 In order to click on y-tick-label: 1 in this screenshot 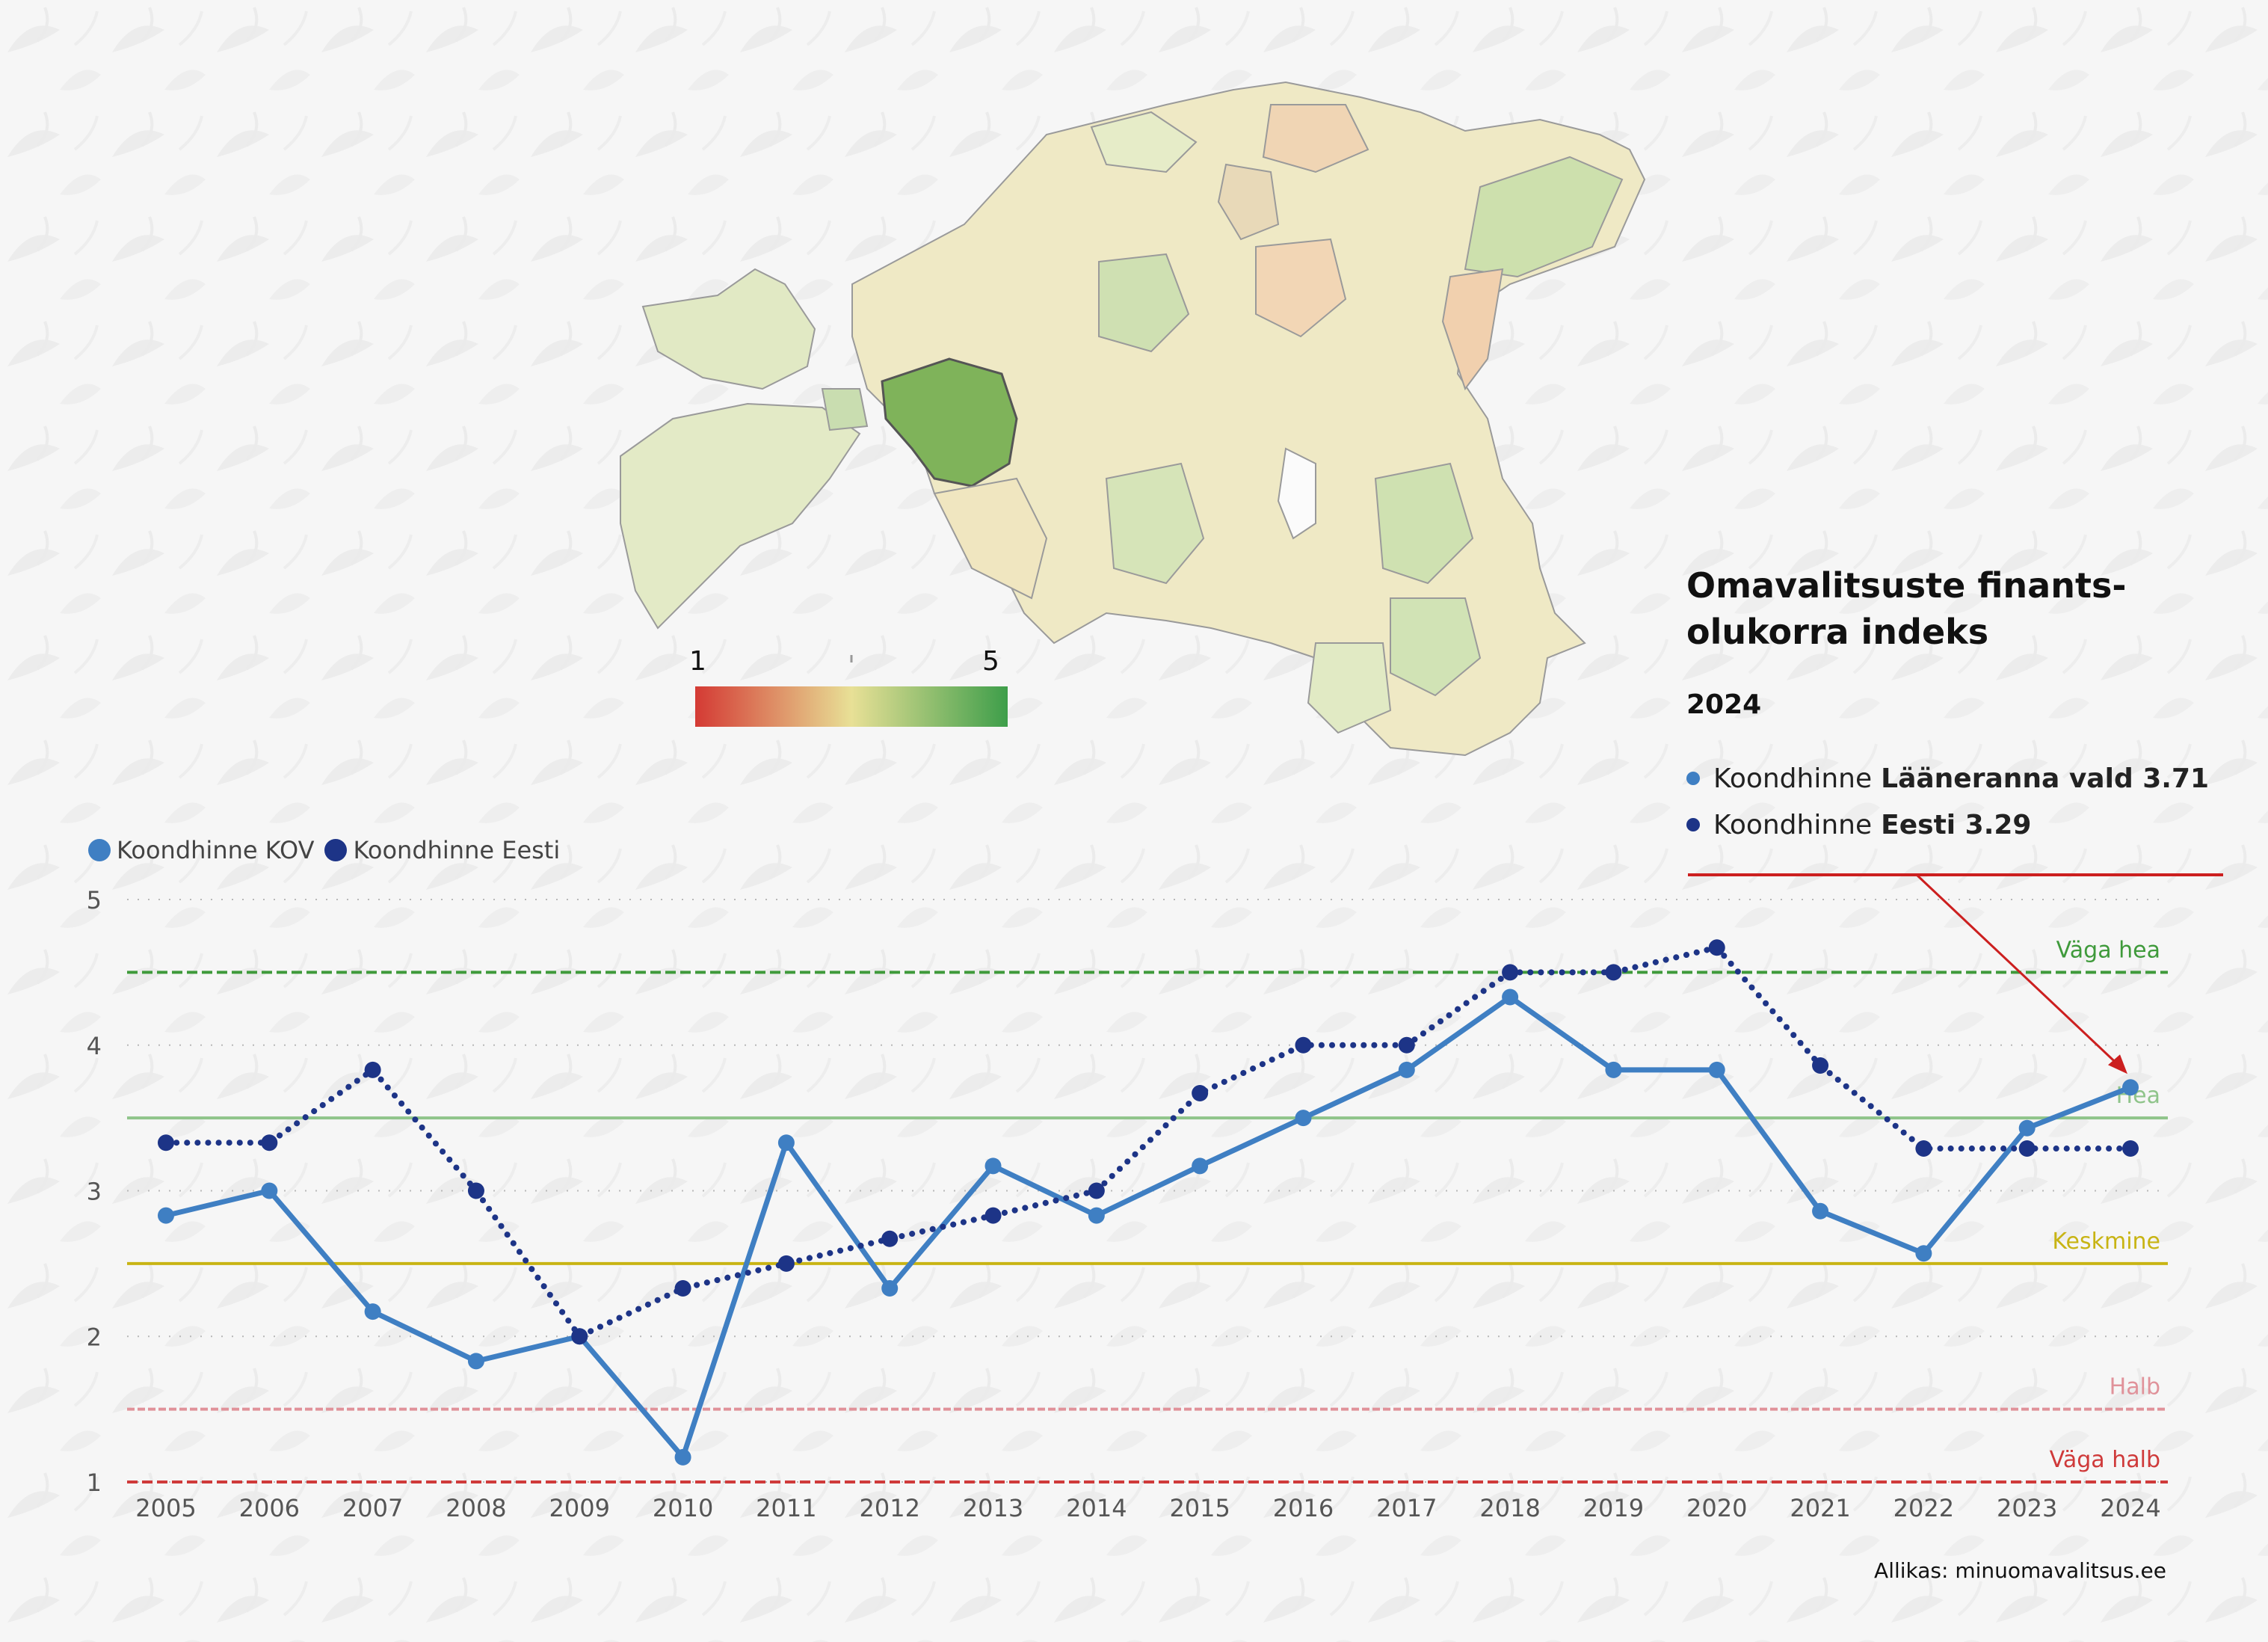, I will do `click(94, 1483)`.